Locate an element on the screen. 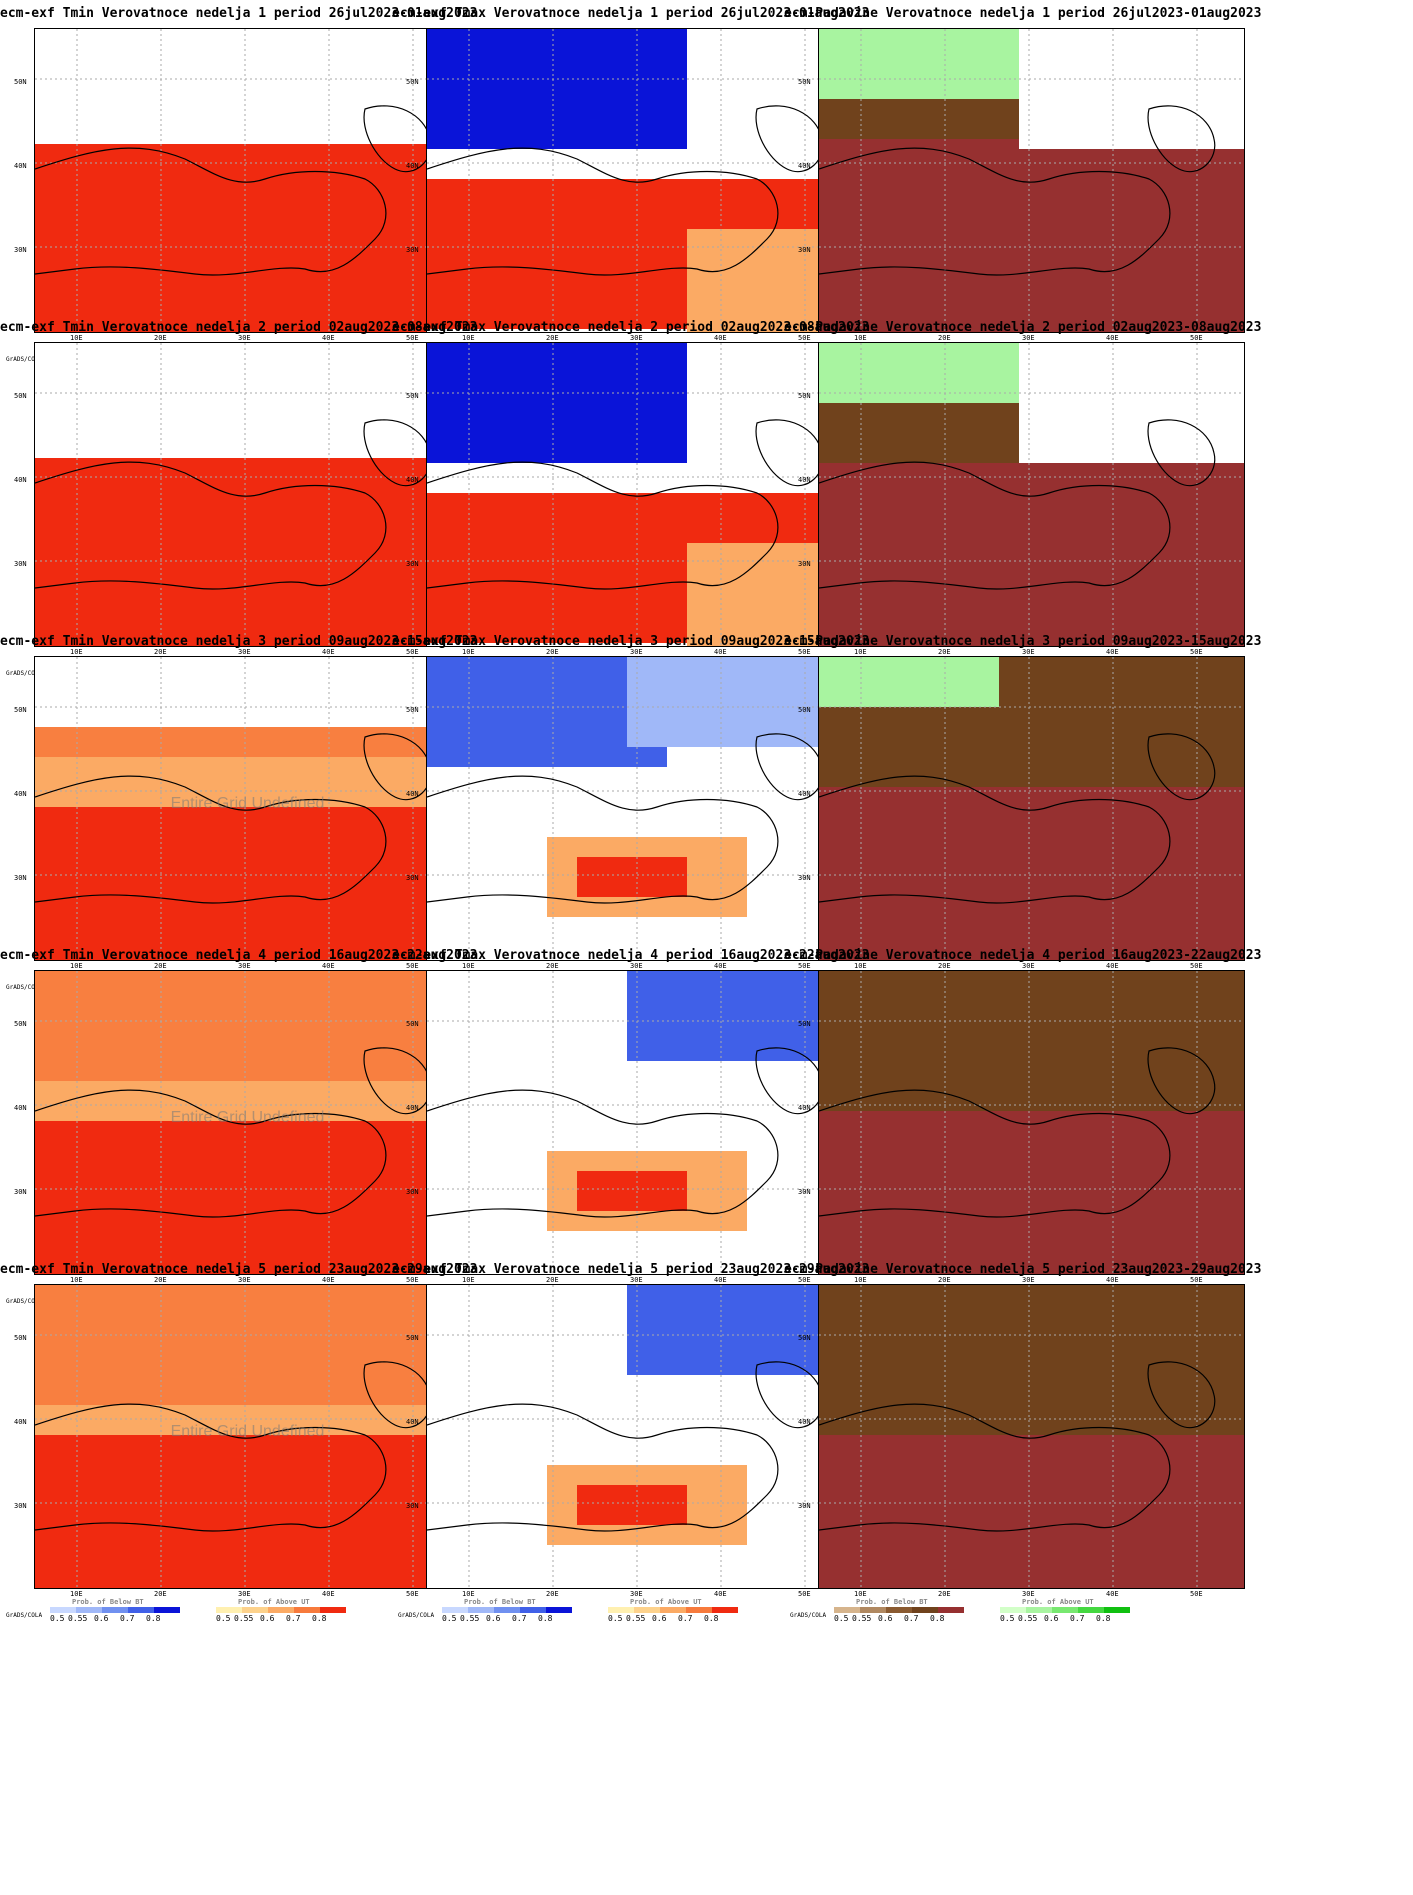  undefined-grid-watermark: Entire Grid Undefined is located at coordinates (247, 1431).